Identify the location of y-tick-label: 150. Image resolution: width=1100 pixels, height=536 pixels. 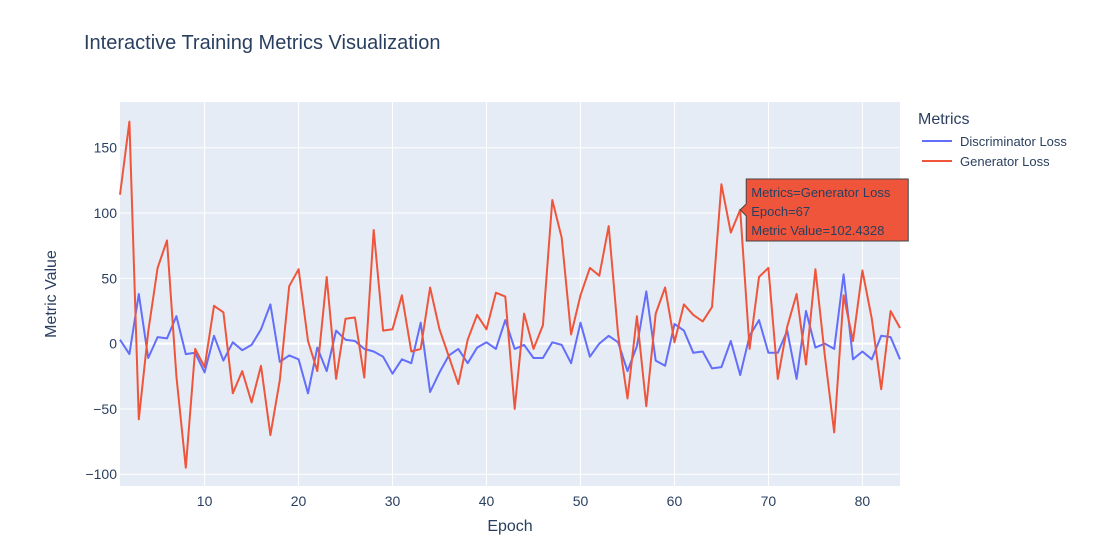
(106, 148).